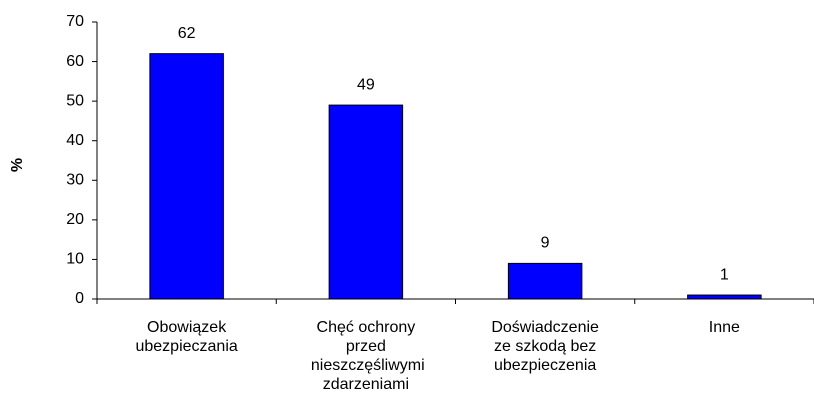 This screenshot has width=814, height=416. What do you see at coordinates (366, 84) in the screenshot?
I see `data-label: 49` at bounding box center [366, 84].